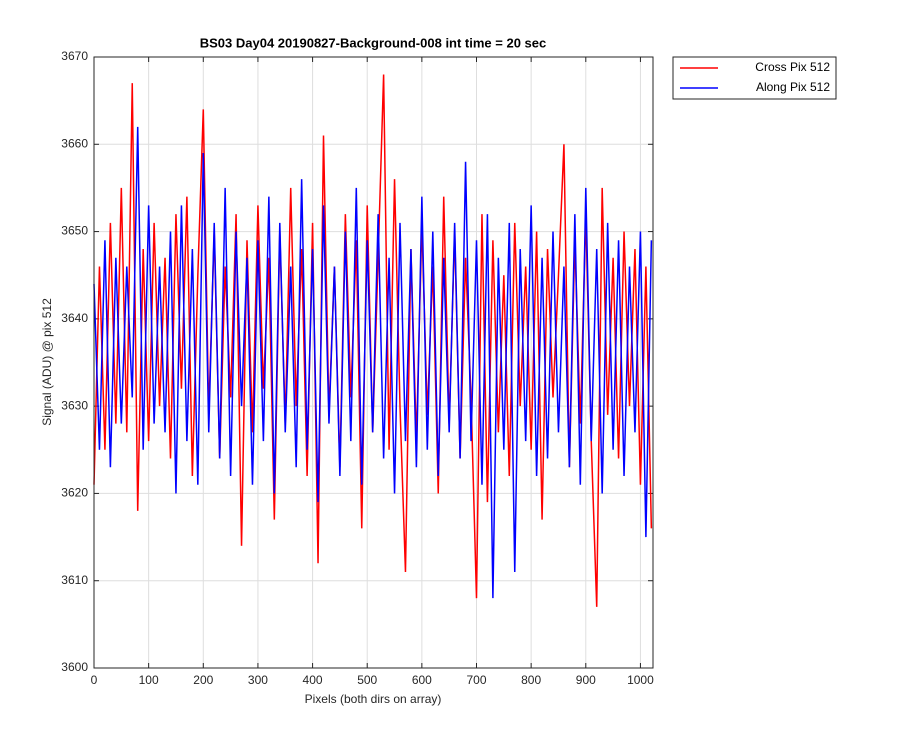 This screenshot has height=750, width=900. I want to click on legend-box, so click(754, 78).